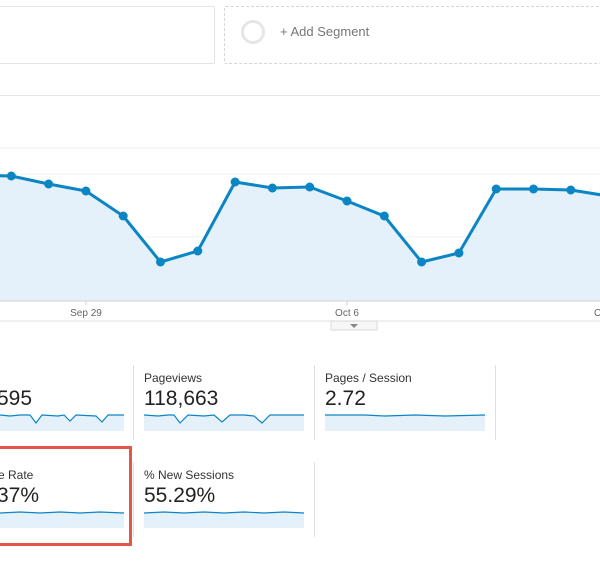 This screenshot has width=600, height=563. I want to click on x-tick-label: O, so click(597, 313).